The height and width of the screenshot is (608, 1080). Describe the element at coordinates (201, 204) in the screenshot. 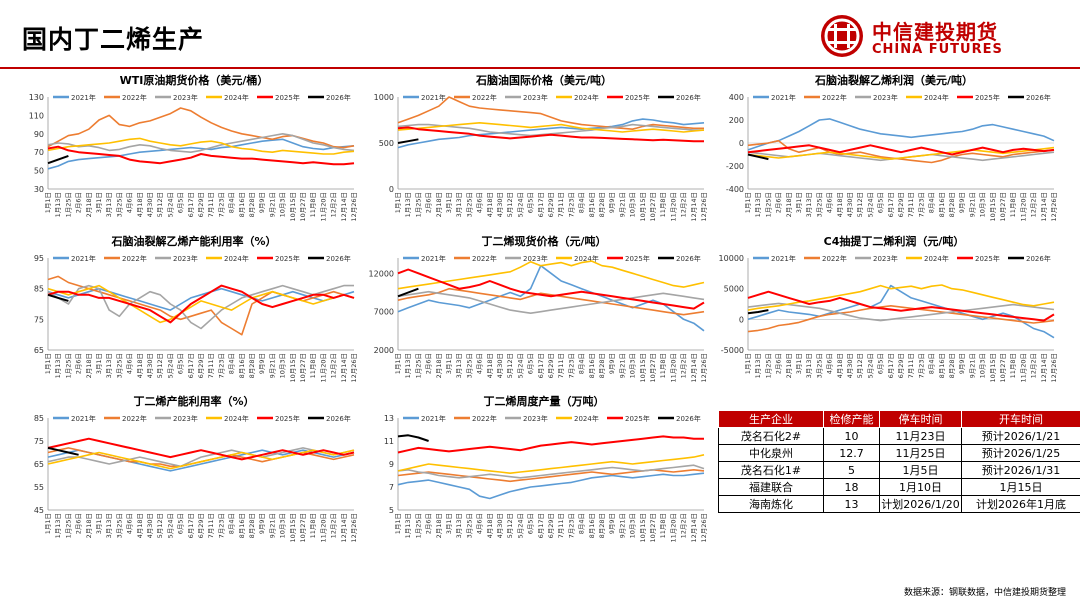

I see `x-tick-label: 6月29日` at that location.